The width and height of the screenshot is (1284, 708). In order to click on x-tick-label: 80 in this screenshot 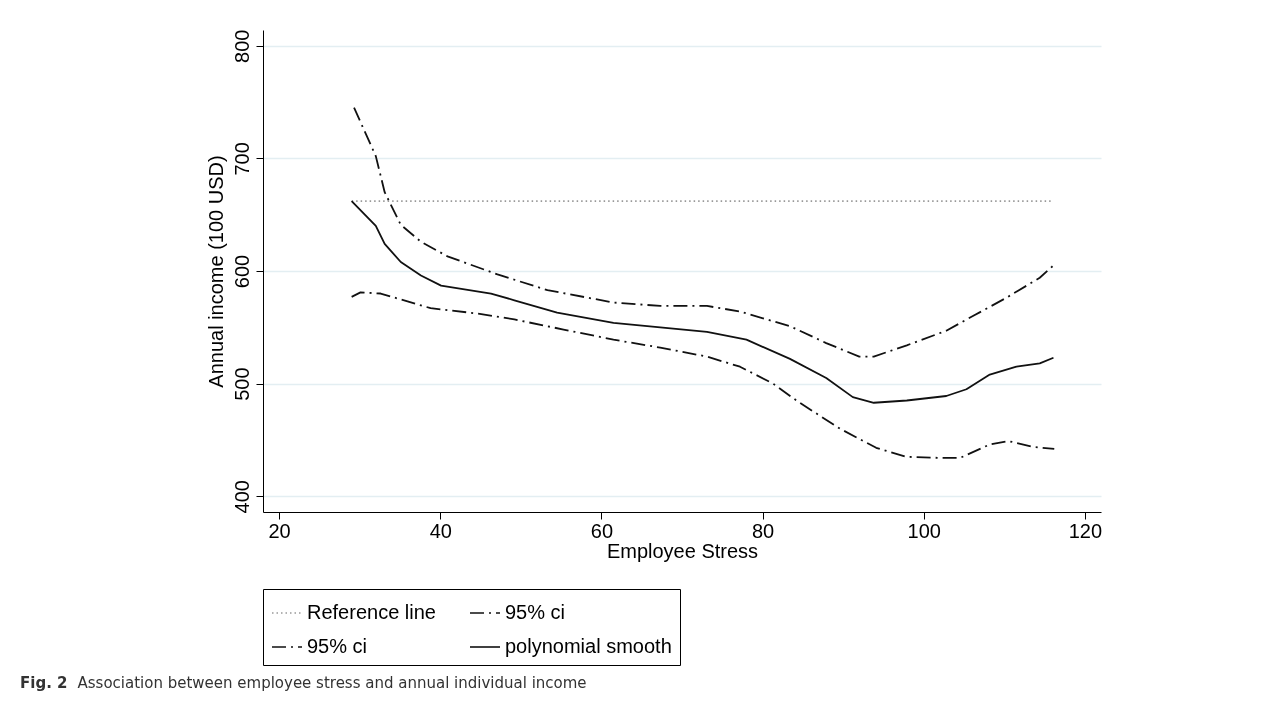, I will do `click(763, 530)`.